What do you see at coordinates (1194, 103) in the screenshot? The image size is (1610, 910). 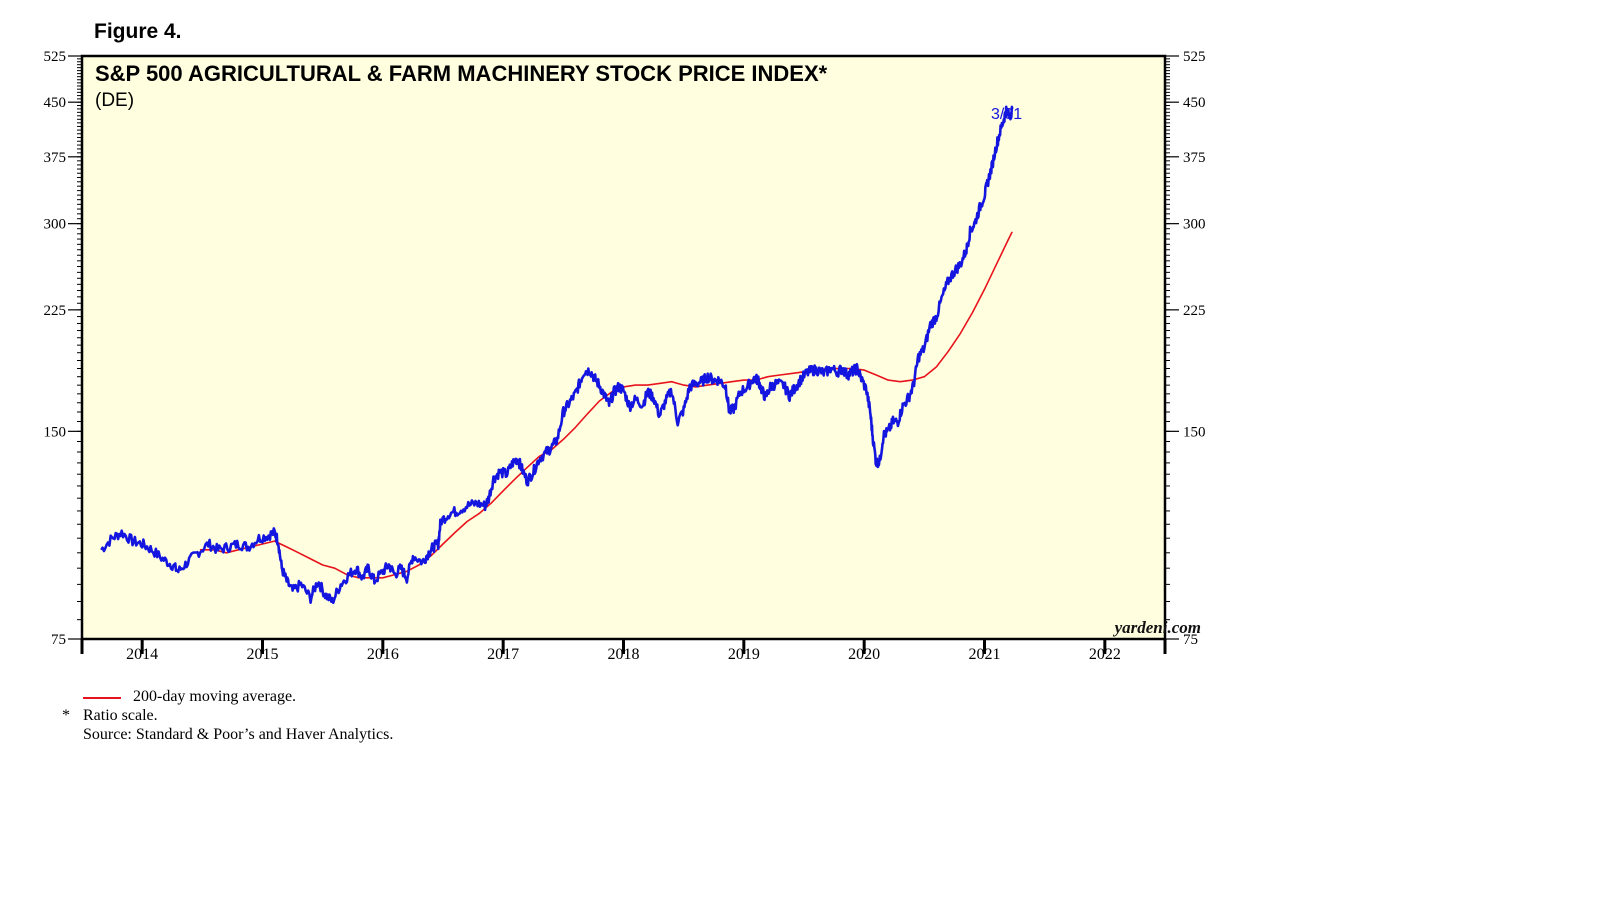 I see `y-tick-label-right: 450` at bounding box center [1194, 103].